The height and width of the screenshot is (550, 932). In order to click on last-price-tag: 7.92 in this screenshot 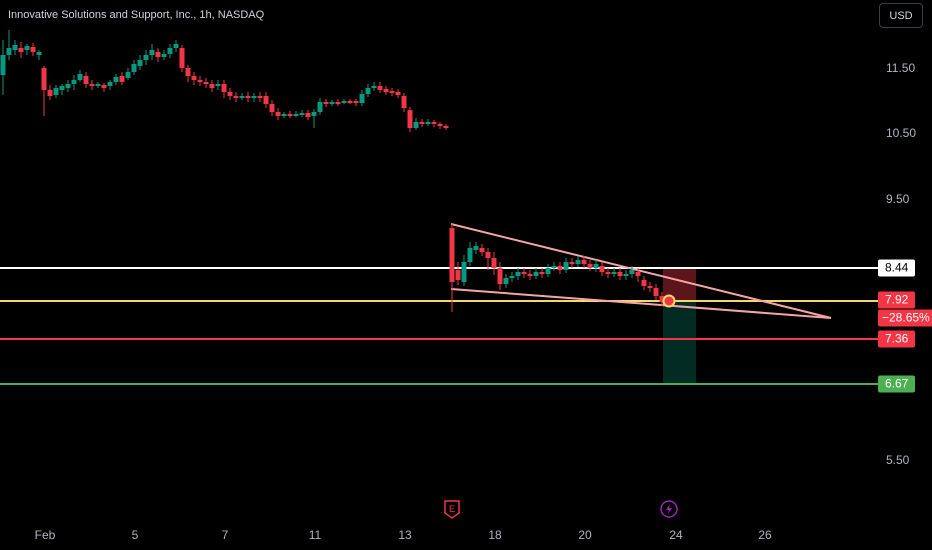, I will do `click(897, 300)`.